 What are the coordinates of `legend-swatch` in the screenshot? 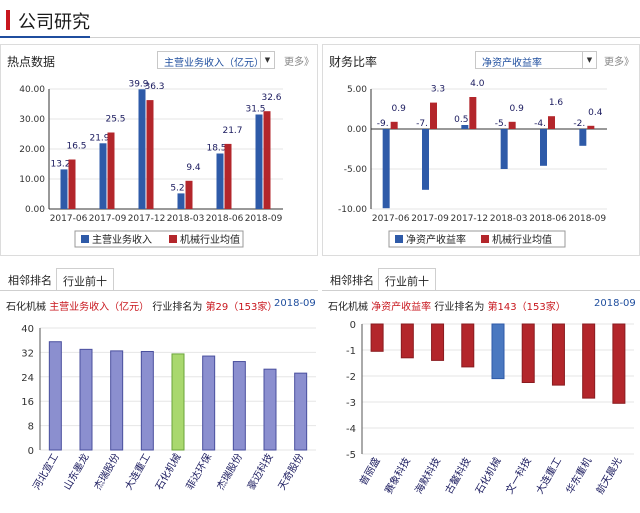 It's located at (85, 239).